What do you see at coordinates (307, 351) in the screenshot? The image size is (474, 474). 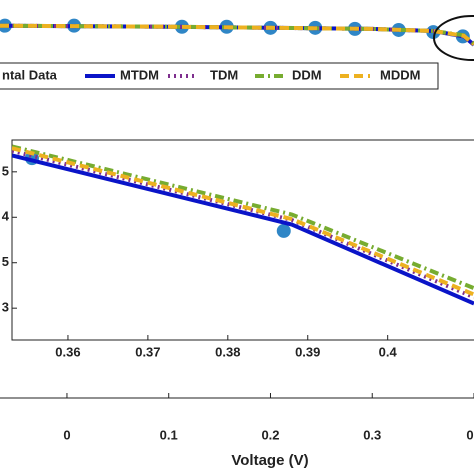 I see `x-tick-label: 0.39` at bounding box center [307, 351].